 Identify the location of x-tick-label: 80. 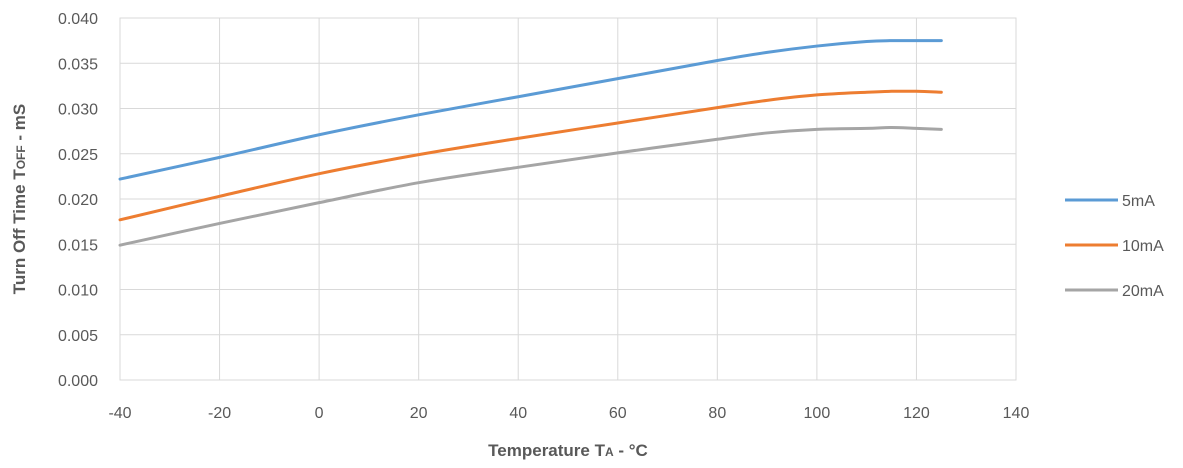
(717, 413).